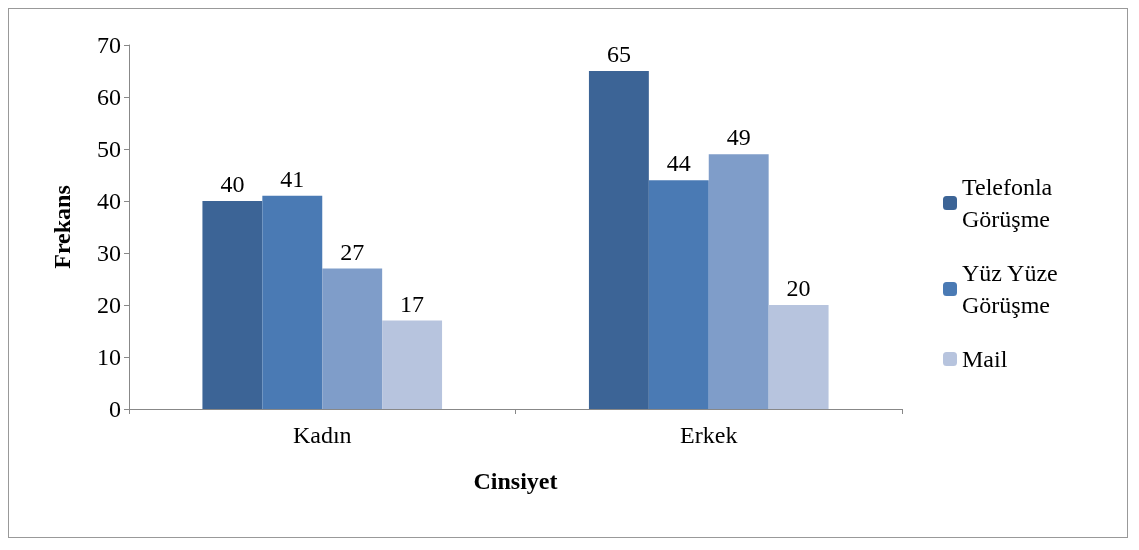  What do you see at coordinates (1010, 203) in the screenshot?
I see `legend-label: Telefonla Görüşme` at bounding box center [1010, 203].